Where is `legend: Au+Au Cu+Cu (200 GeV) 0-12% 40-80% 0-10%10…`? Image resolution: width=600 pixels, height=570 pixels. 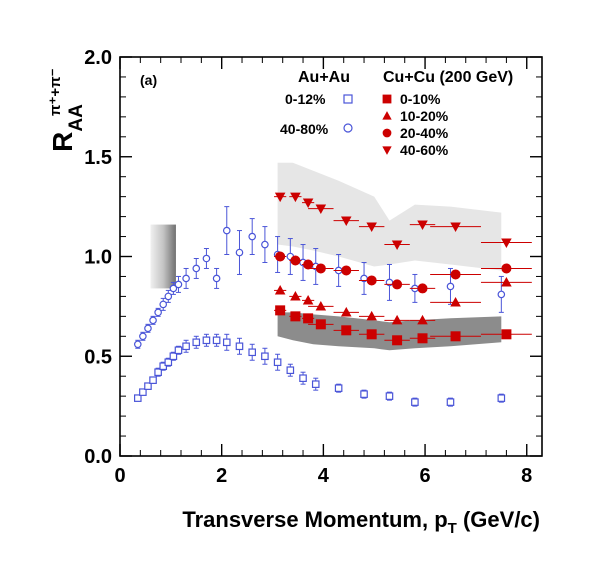
legend: Au+Au Cu+Cu (200 GeV) 0-12% 40-80% 0-10%10… is located at coordinates (396, 113).